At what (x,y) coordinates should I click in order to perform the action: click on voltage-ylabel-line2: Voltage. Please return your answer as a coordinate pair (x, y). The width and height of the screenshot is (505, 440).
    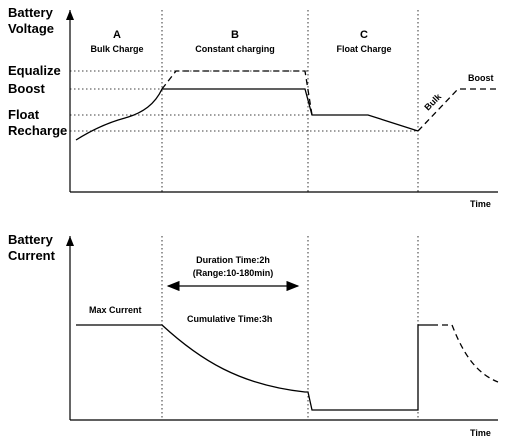
    Looking at the image, I should click on (31, 28).